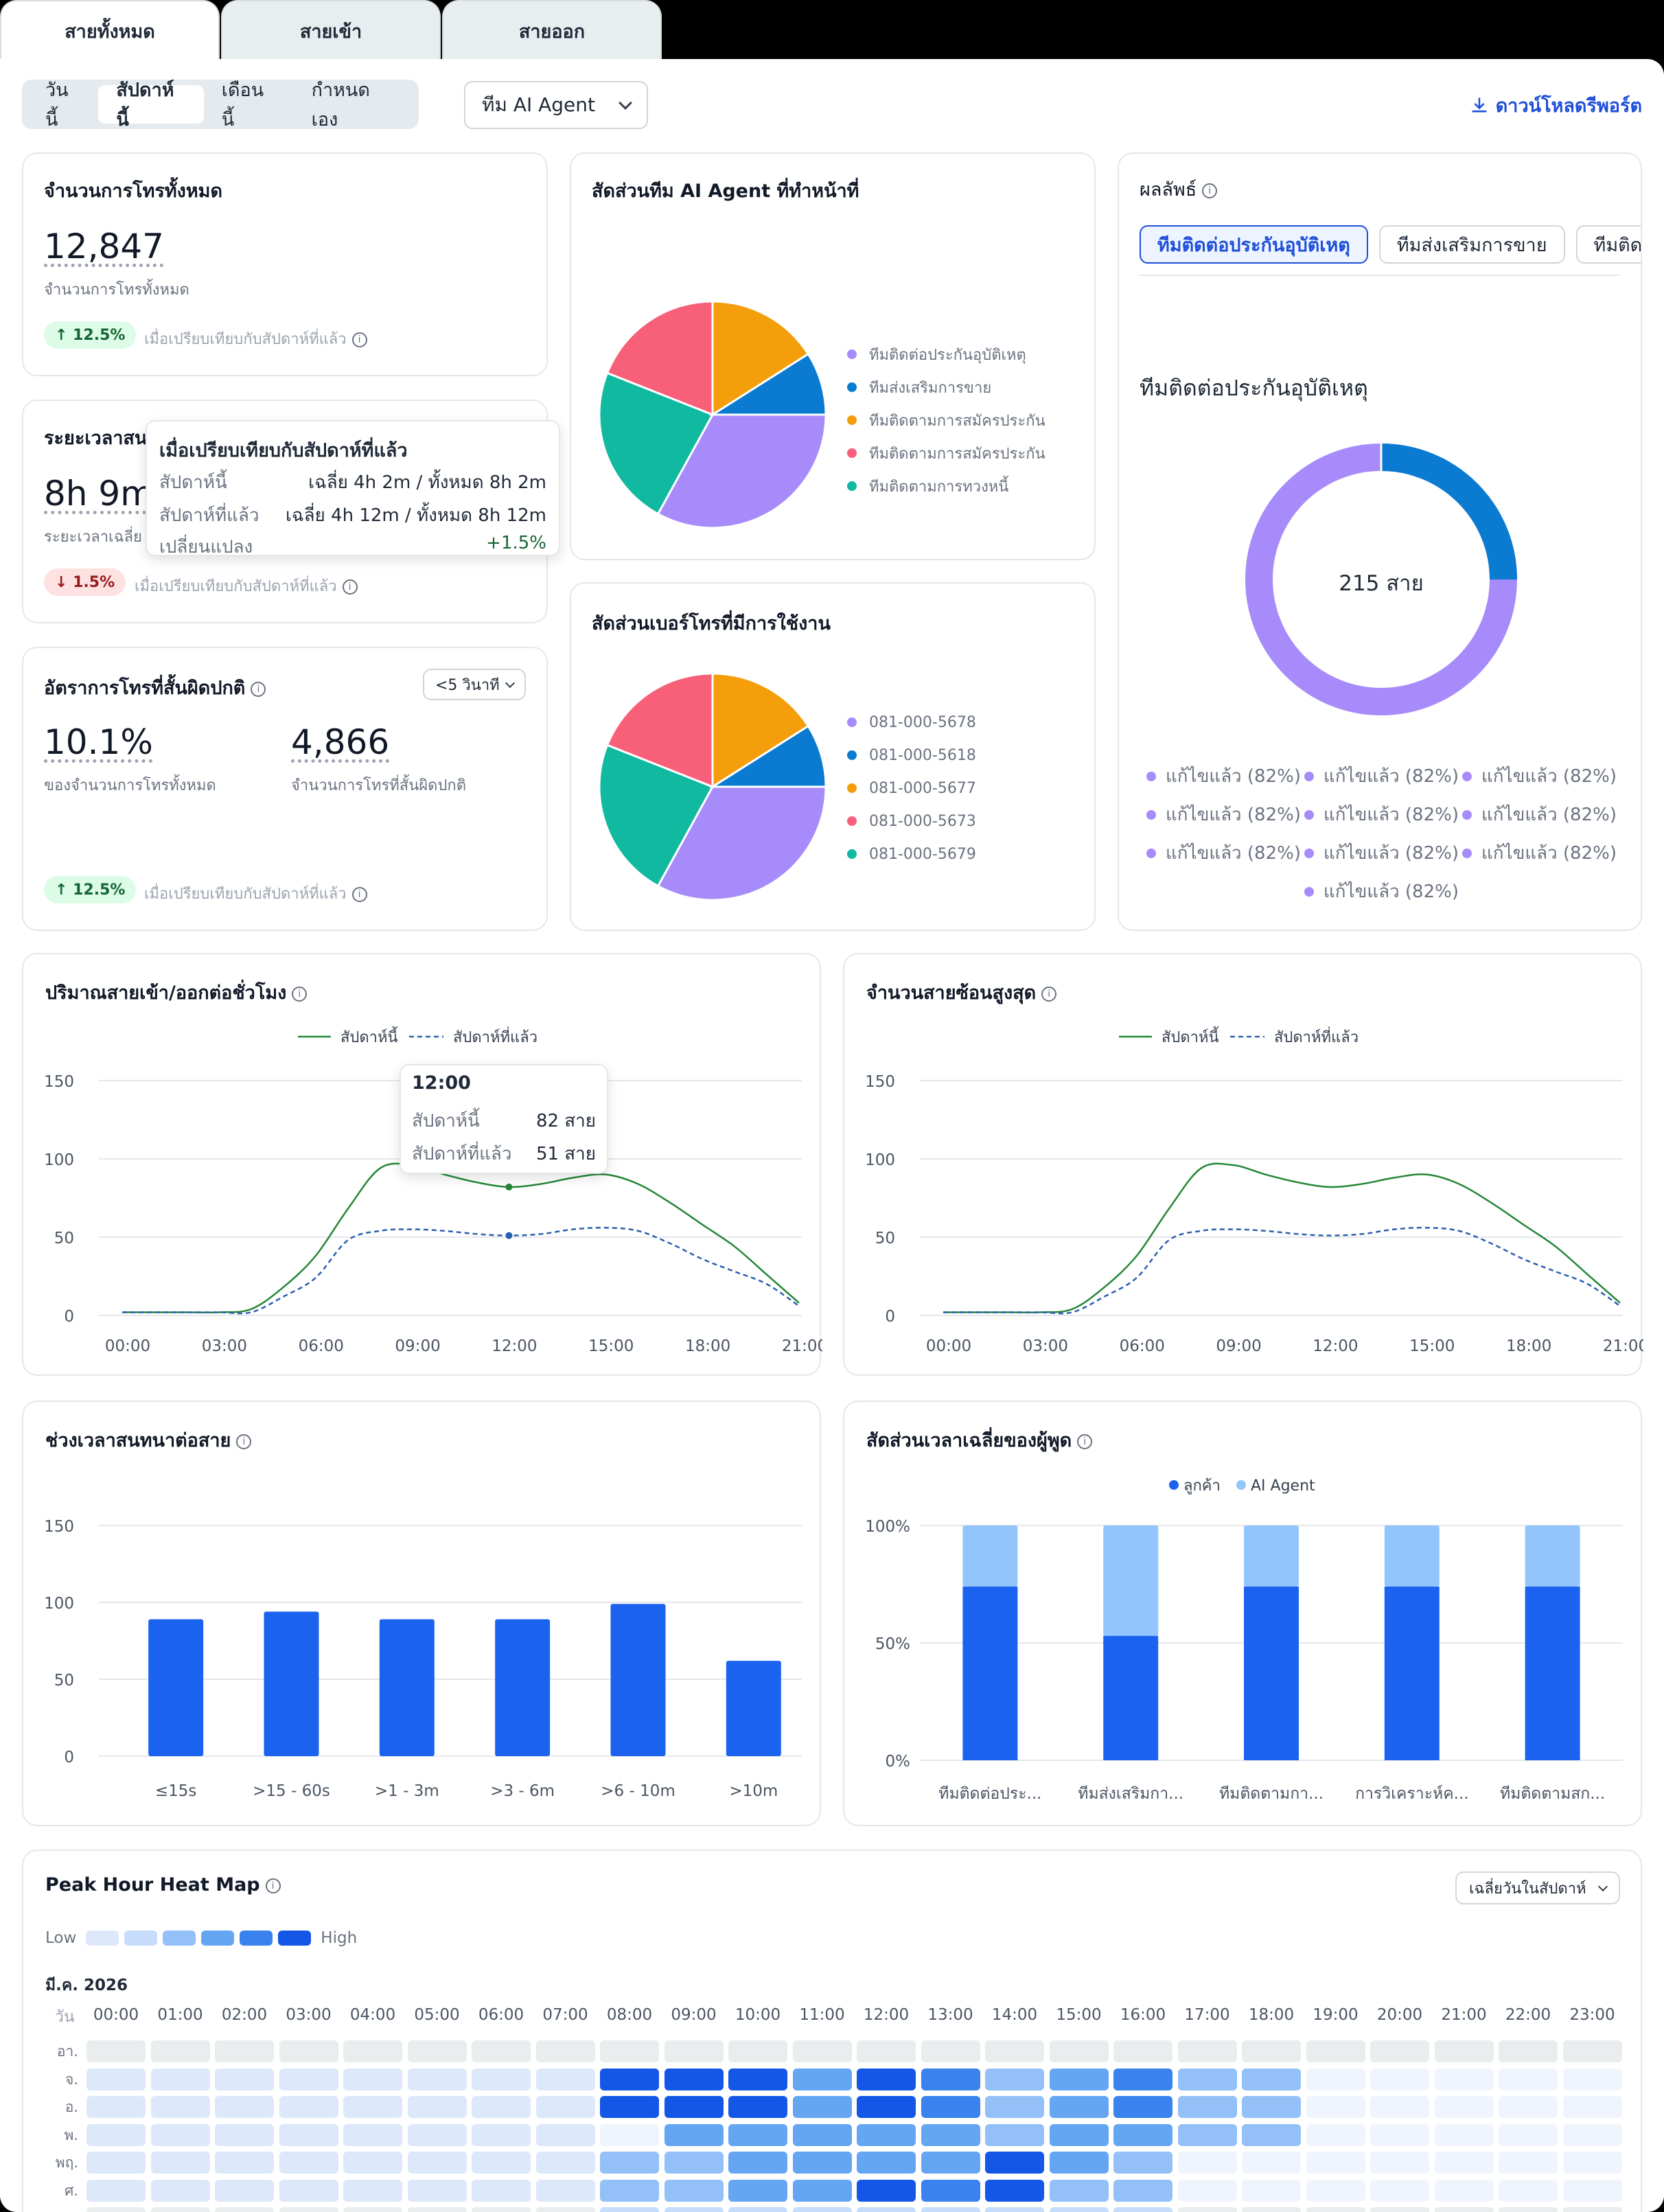 This screenshot has width=1664, height=2212. What do you see at coordinates (110, 30) in the screenshot?
I see `tab-all-calls: สายทั้งหมด` at bounding box center [110, 30].